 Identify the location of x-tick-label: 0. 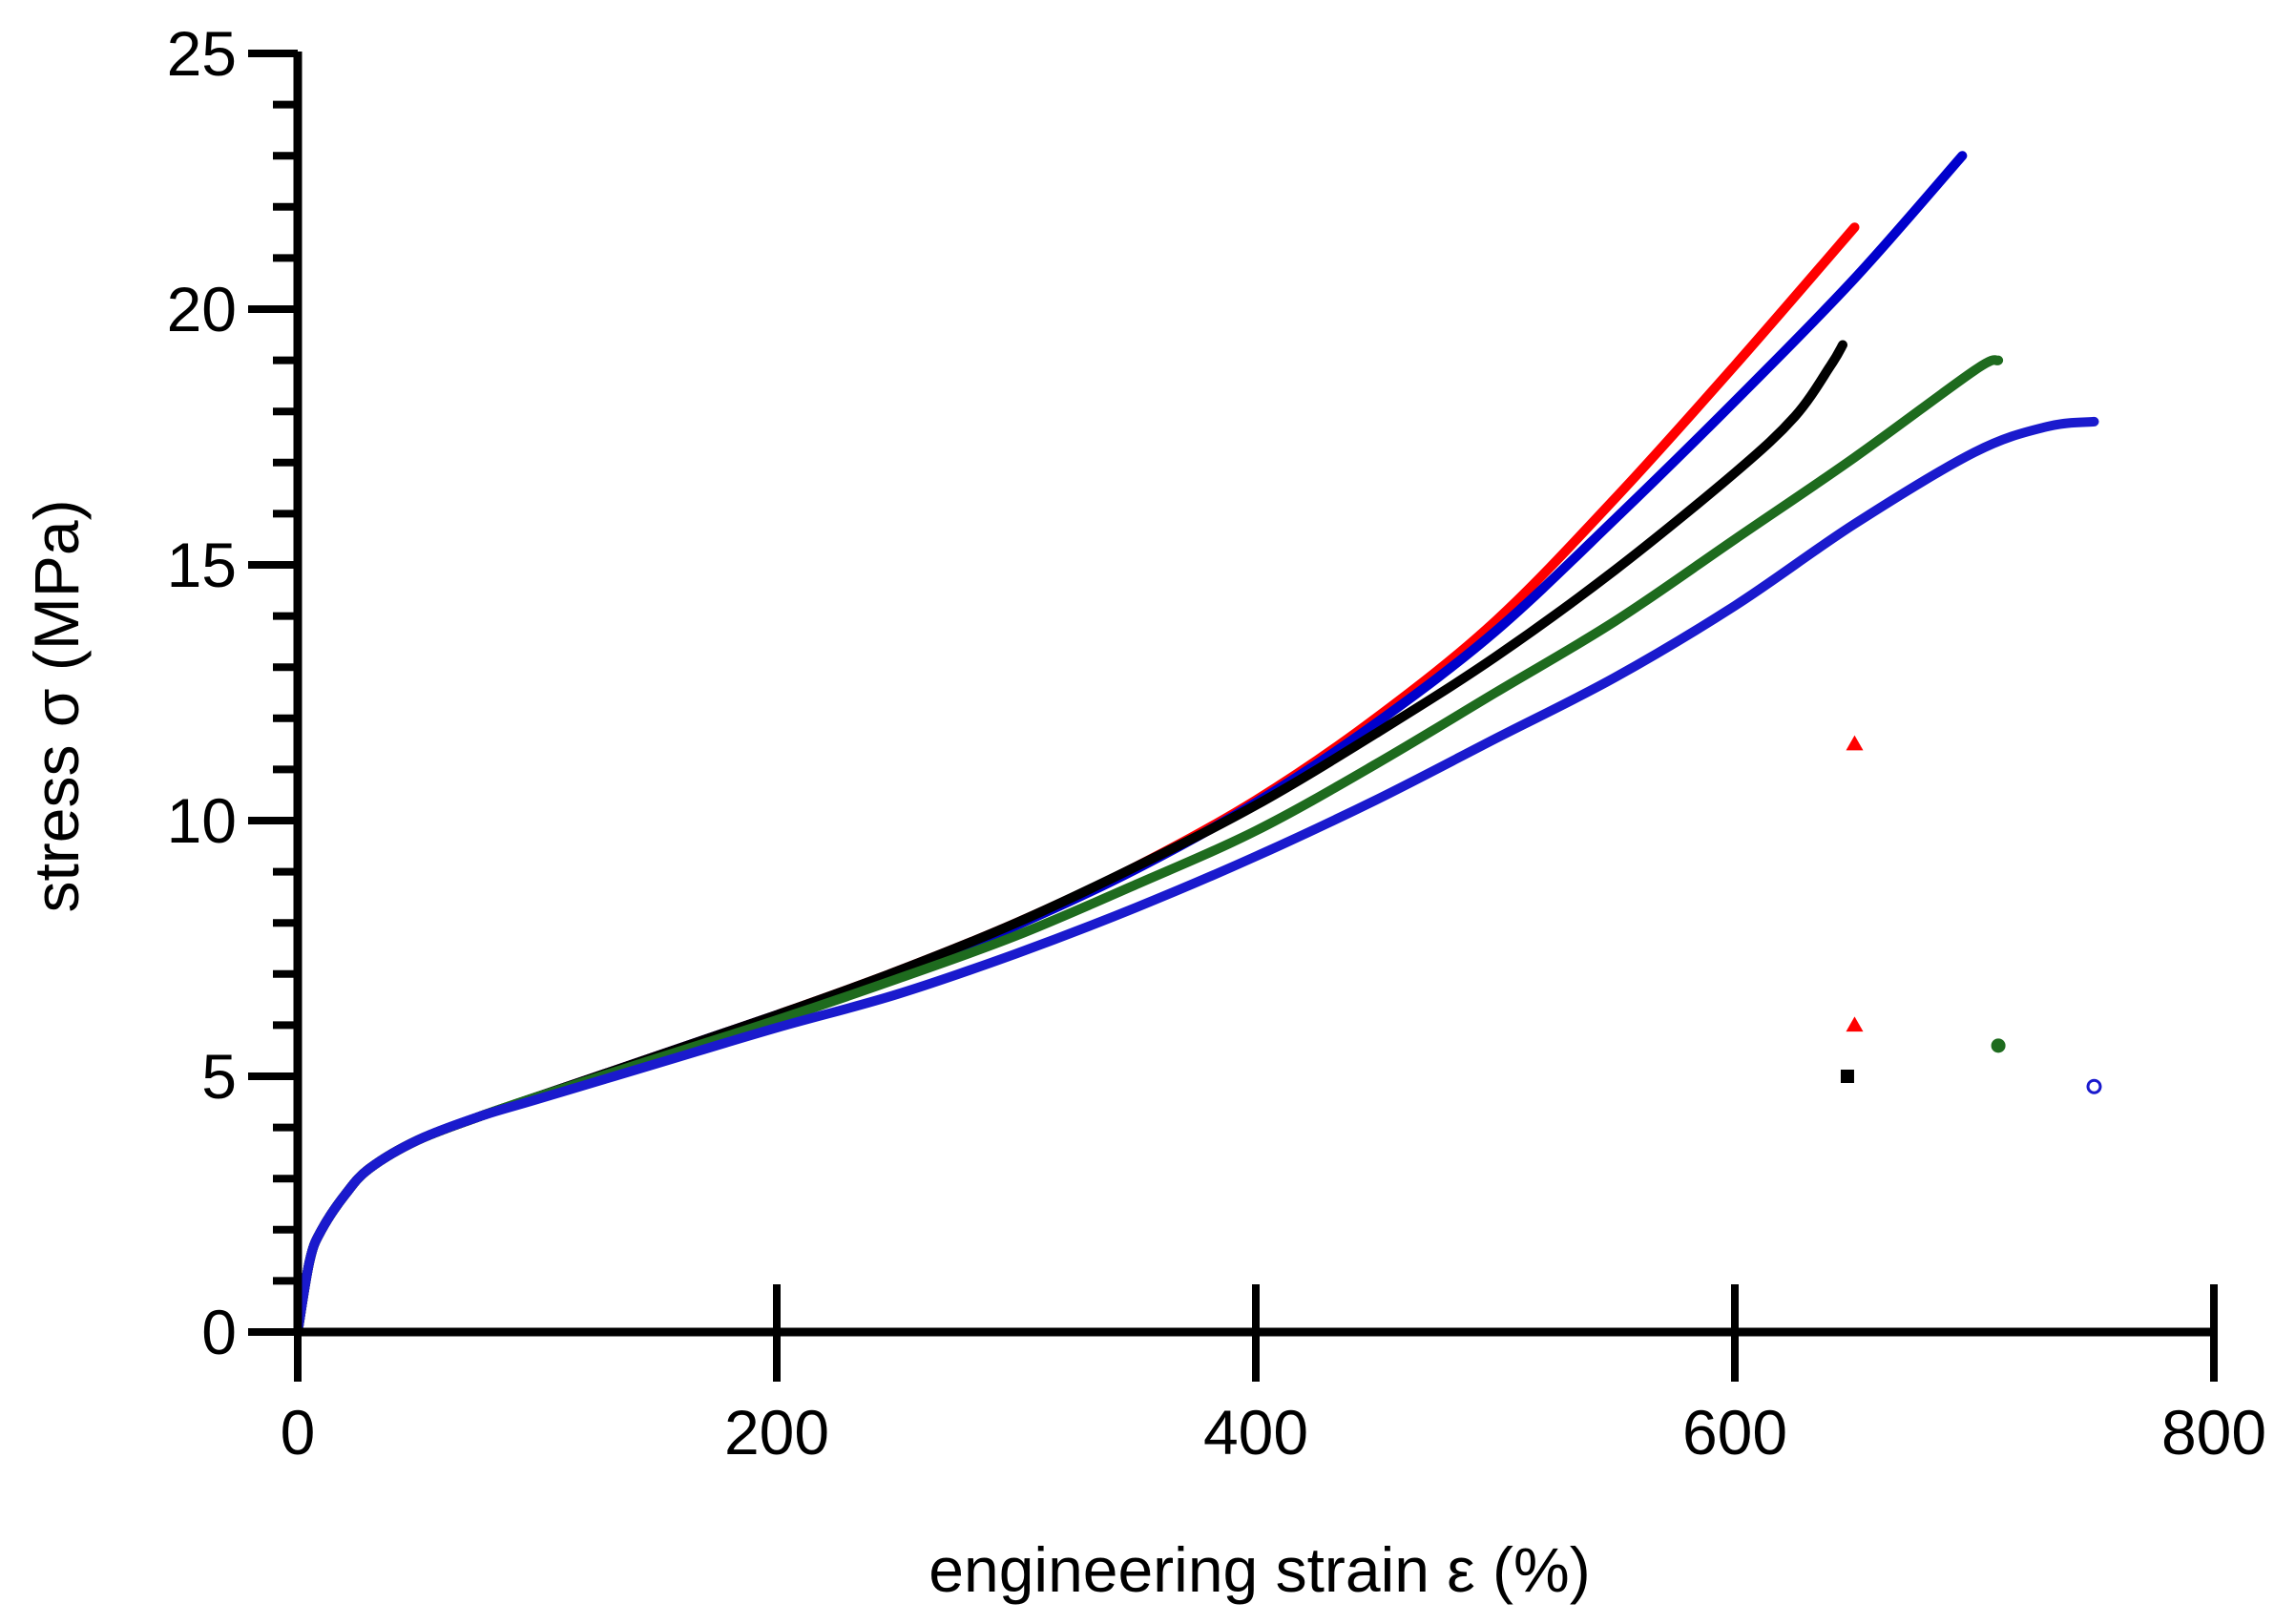
(298, 1432).